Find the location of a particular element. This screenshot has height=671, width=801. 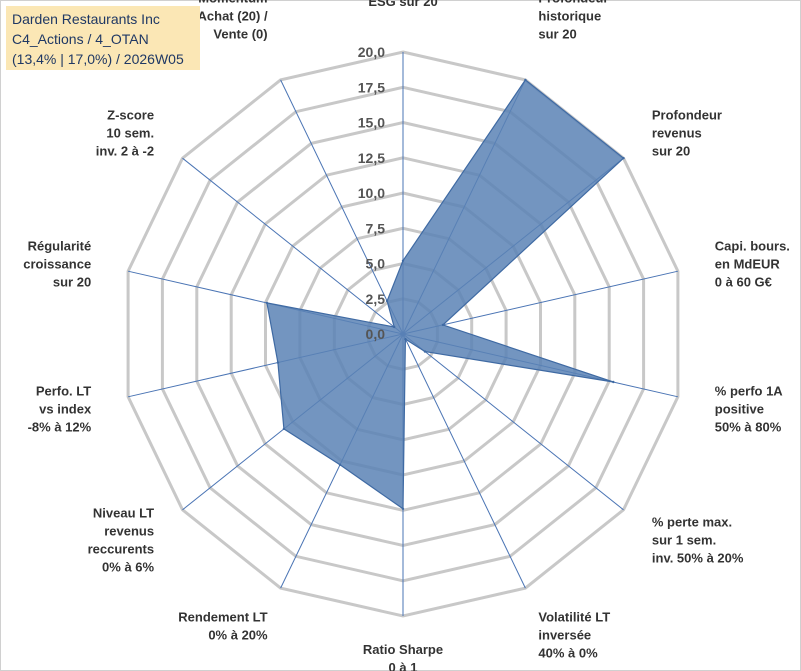

axis-label: historique is located at coordinates (569, 15).